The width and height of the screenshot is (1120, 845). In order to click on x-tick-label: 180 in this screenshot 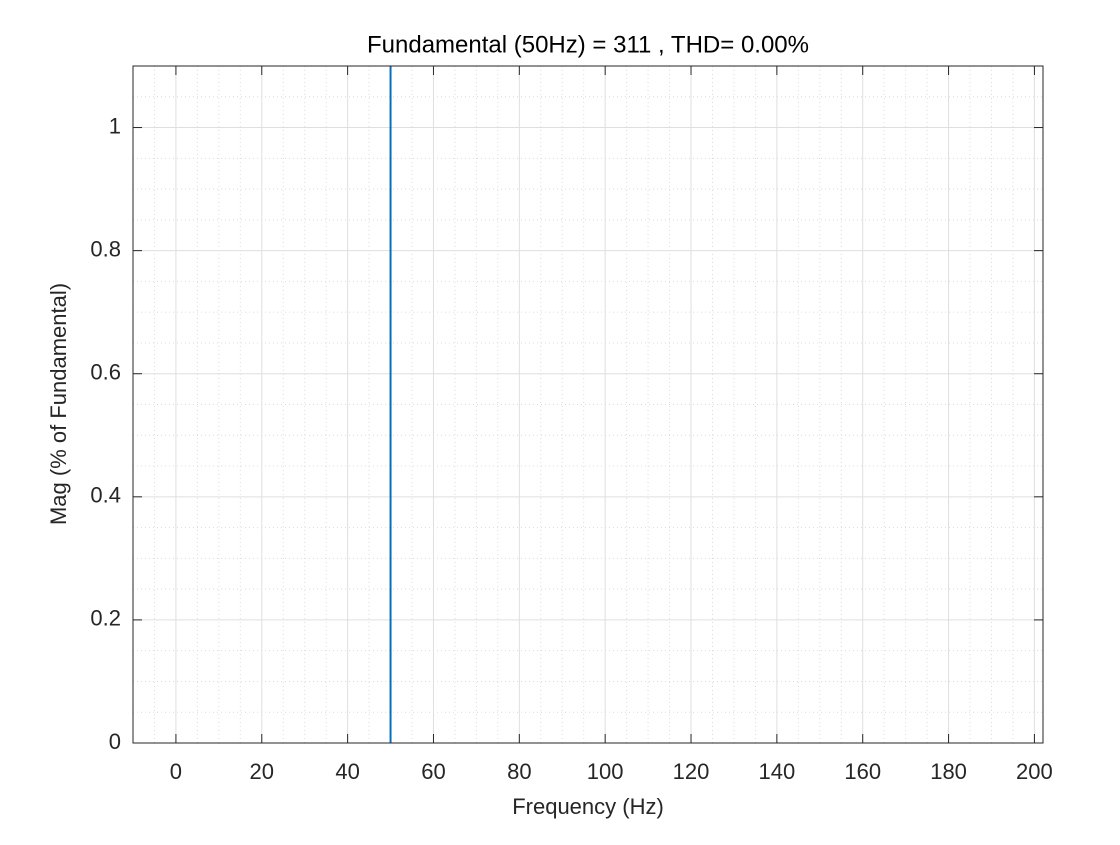, I will do `click(948, 771)`.